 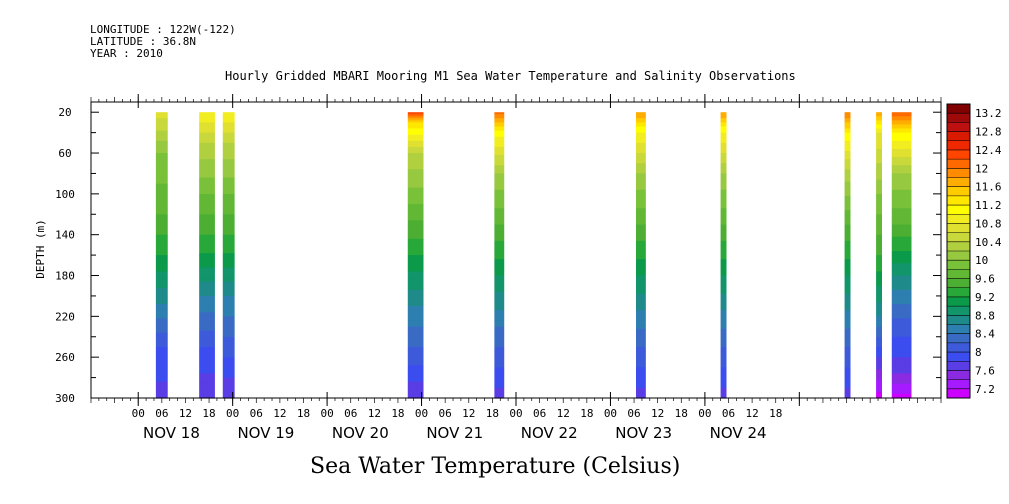 What do you see at coordinates (981, 260) in the screenshot?
I see `colorbar-label: 10` at bounding box center [981, 260].